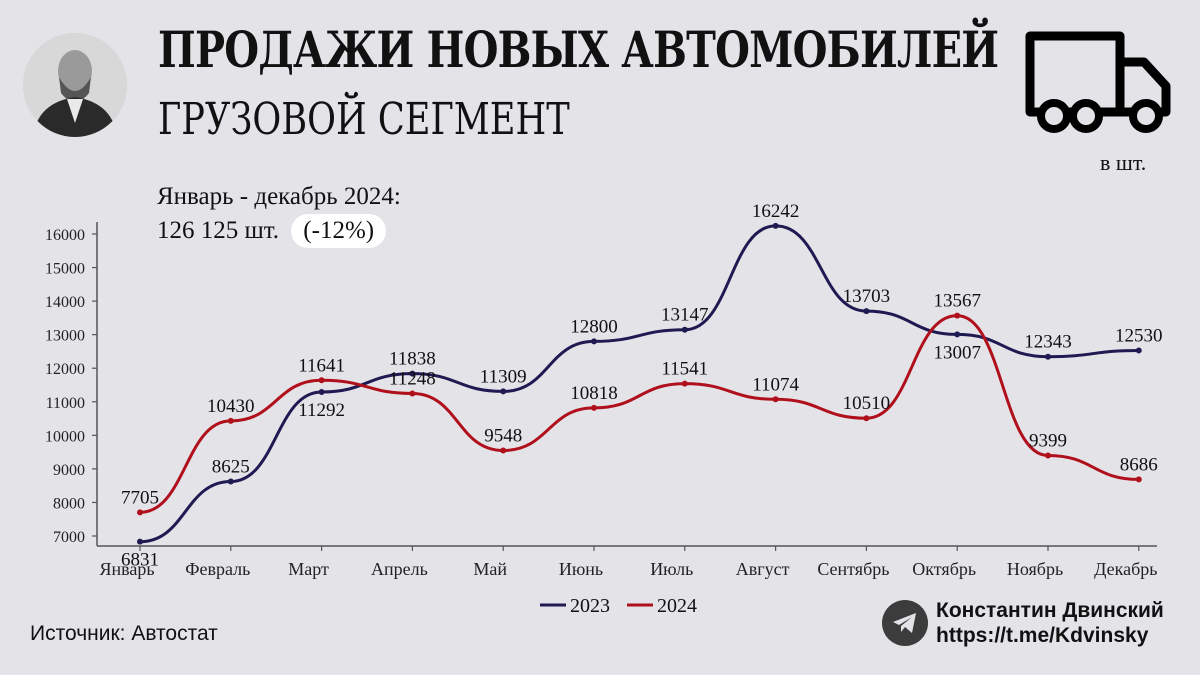  What do you see at coordinates (1139, 464) in the screenshot?
I see `data-label: 8686` at bounding box center [1139, 464].